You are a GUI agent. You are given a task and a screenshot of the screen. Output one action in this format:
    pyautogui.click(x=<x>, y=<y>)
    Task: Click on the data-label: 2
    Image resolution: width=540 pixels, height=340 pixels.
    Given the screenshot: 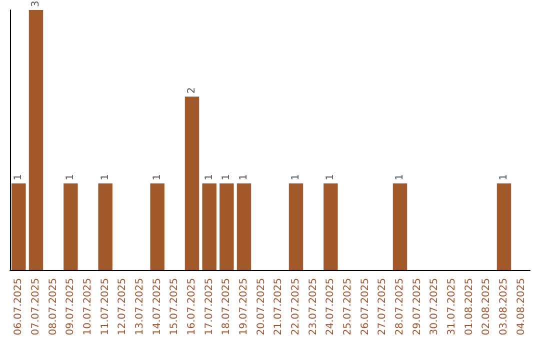 What is the action you would take?
    pyautogui.click(x=192, y=90)
    